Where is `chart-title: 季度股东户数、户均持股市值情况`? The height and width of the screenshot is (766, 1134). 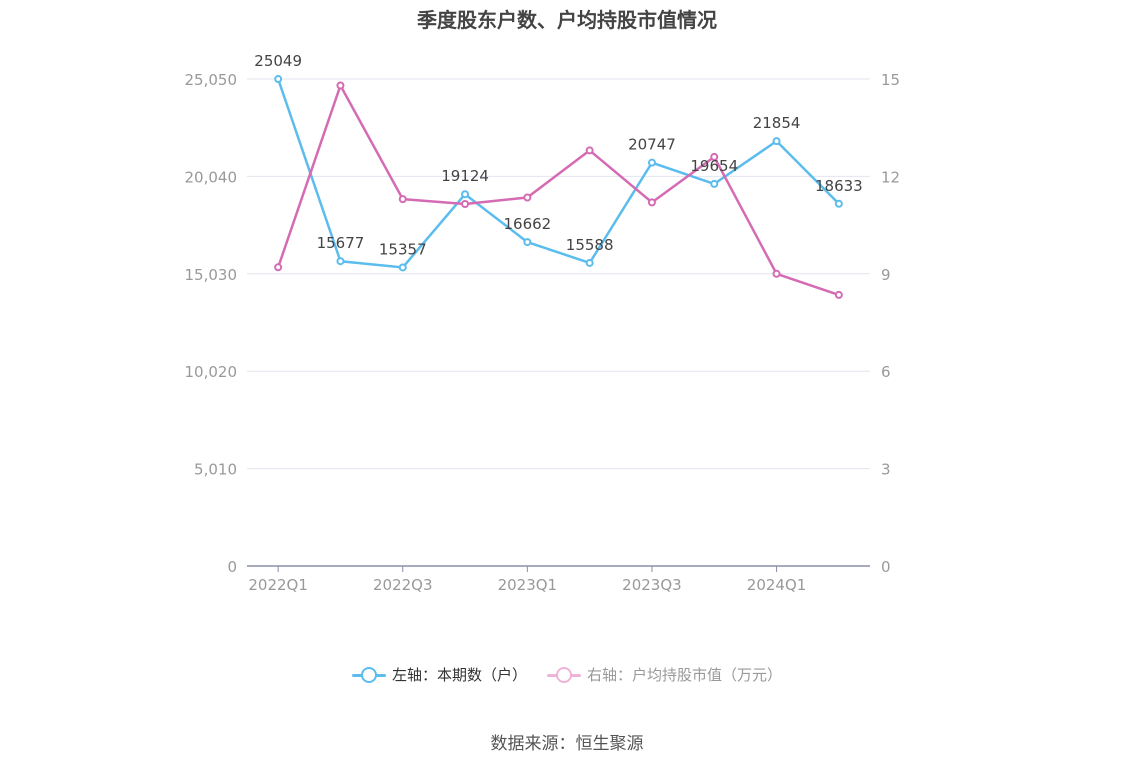
chart-title: 季度股东户数、户均持股市值情况 is located at coordinates (567, 20).